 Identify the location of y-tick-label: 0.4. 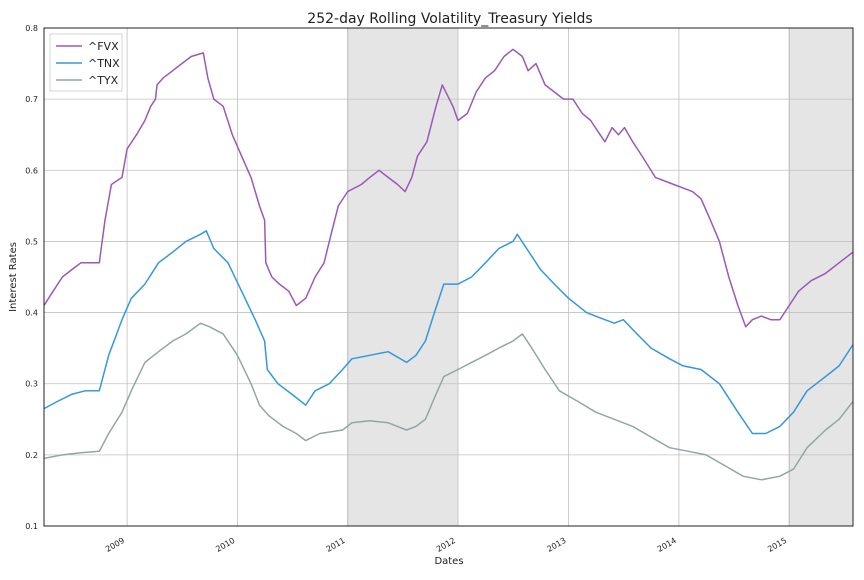
(31, 313).